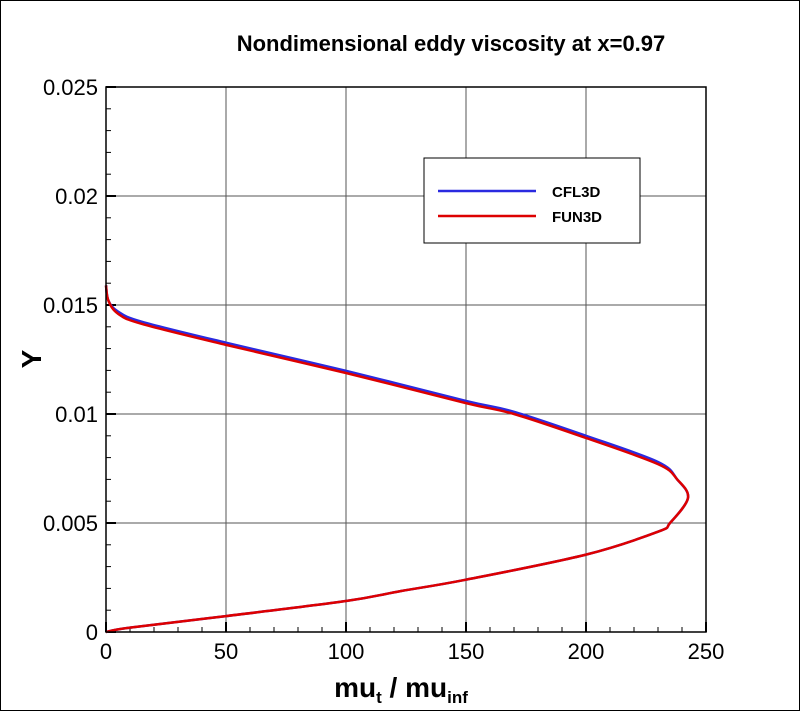  I want to click on y-tick-label: 0, so click(92, 632).